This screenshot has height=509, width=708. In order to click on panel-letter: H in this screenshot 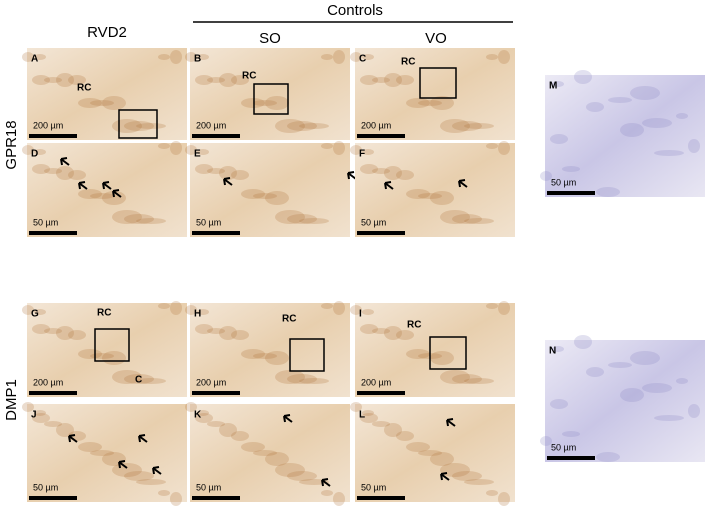, I will do `click(197, 314)`.